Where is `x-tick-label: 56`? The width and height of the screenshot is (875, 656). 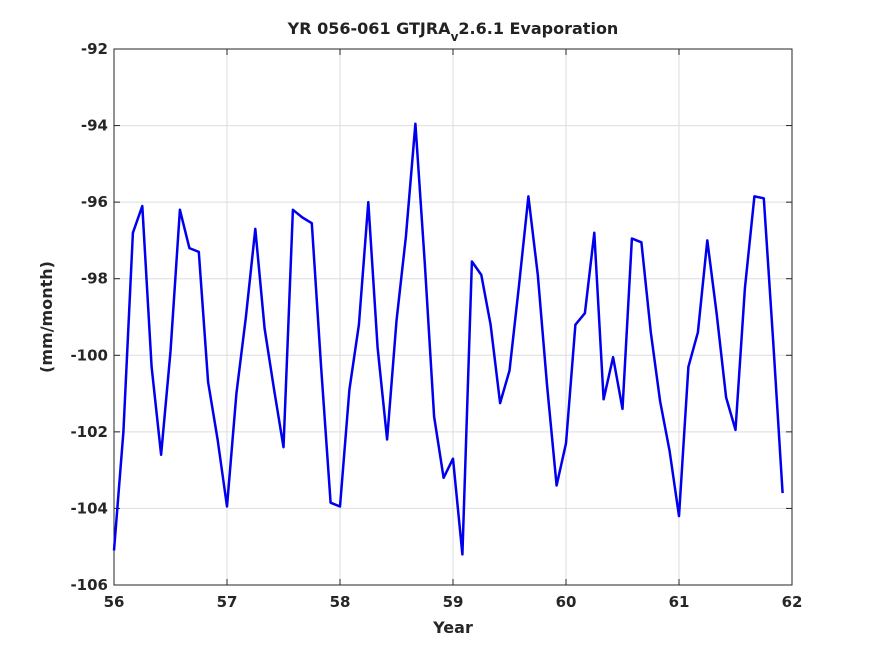
x-tick-label: 56 is located at coordinates (114, 602).